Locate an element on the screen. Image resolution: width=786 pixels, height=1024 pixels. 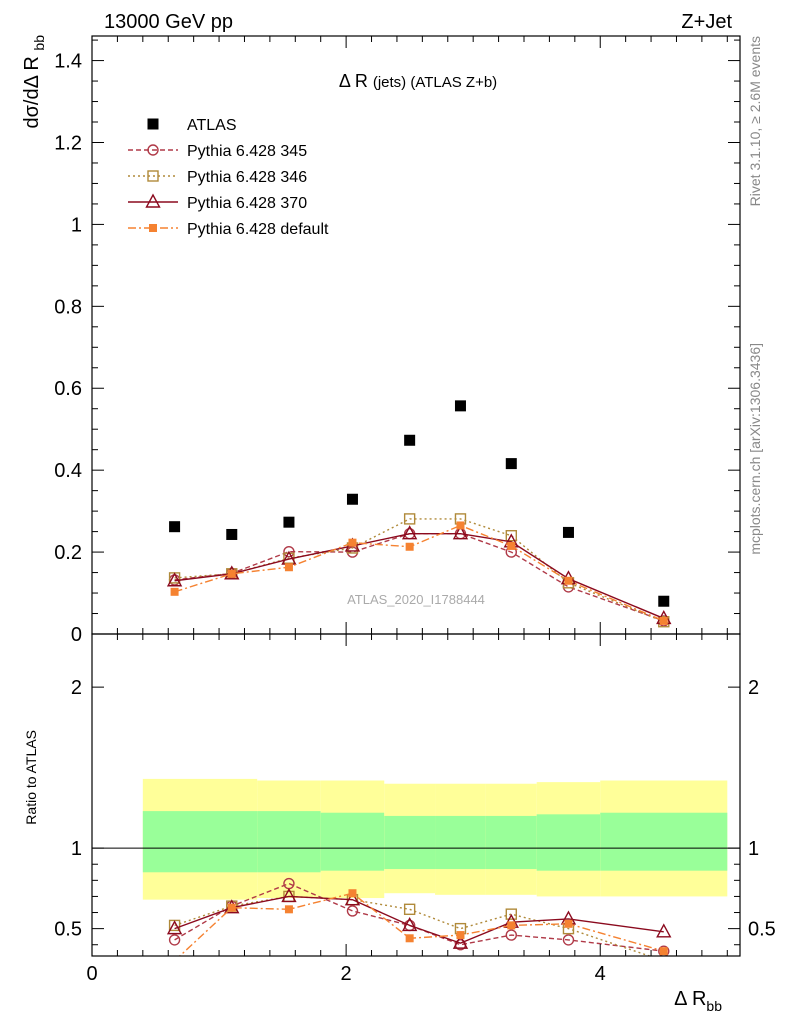
legend-label: Pythia 6.428 346 is located at coordinates (247, 177).